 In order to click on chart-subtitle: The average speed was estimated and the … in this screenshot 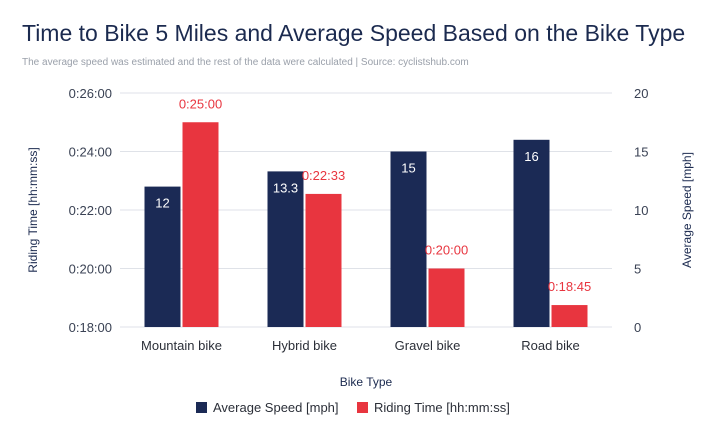, I will do `click(245, 62)`.